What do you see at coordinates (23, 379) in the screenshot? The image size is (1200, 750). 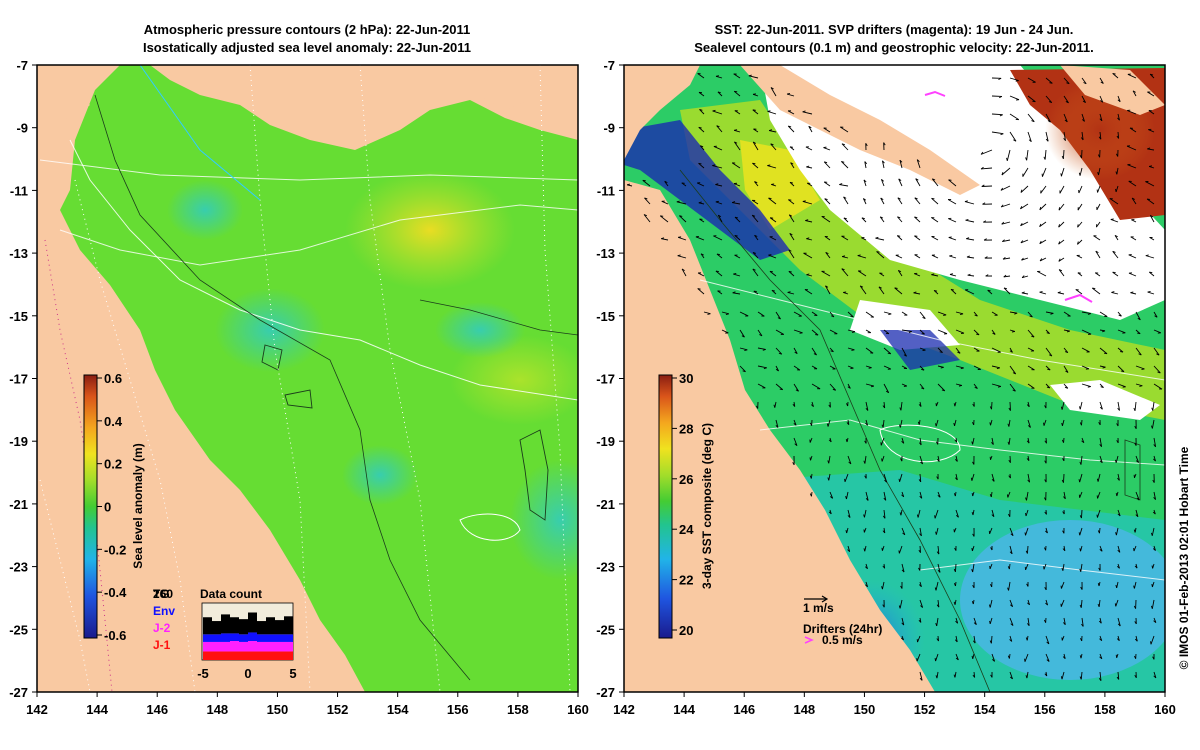 I see `left-y-axis: -7 -9 -11 -13 -15 -17 -19 -21 -23 -25 -27` at bounding box center [23, 379].